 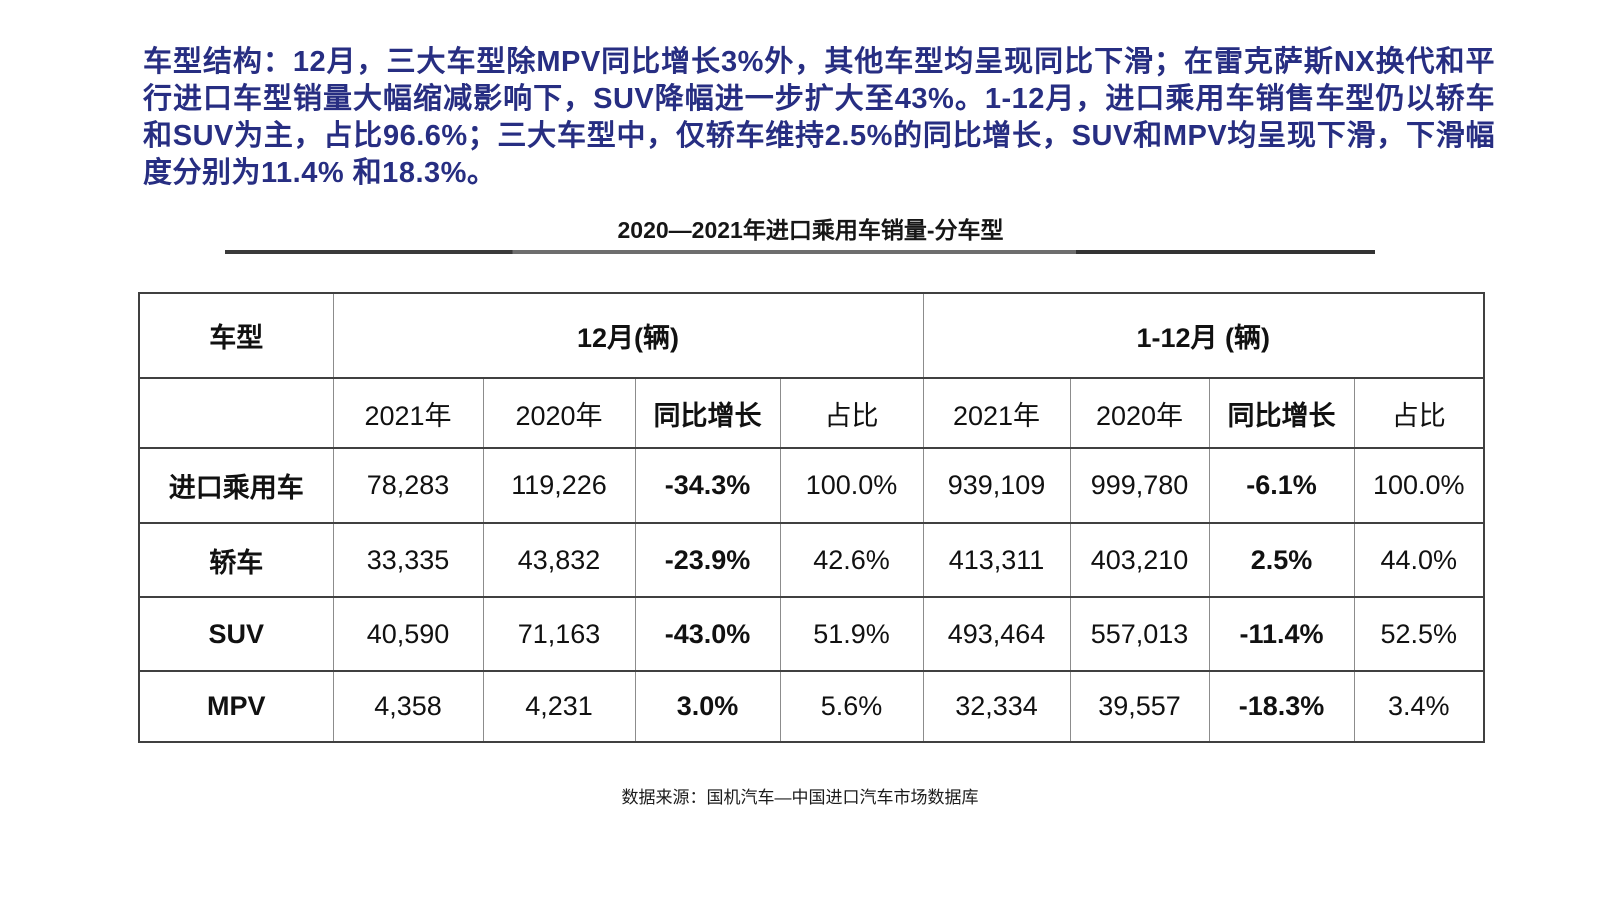 What do you see at coordinates (236, 413) in the screenshot?
I see `empty-cell` at bounding box center [236, 413].